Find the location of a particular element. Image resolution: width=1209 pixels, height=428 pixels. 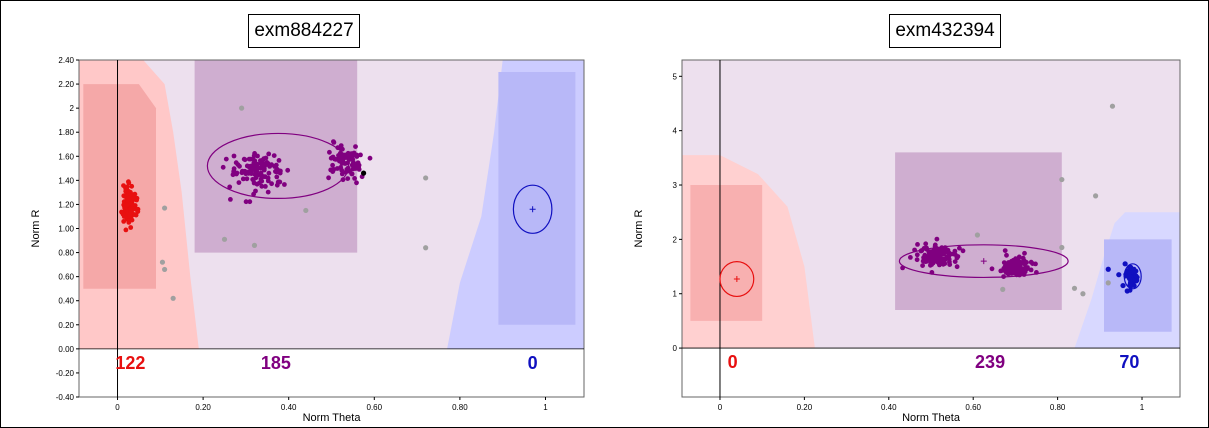

x-tick-label: 0.80 is located at coordinates (460, 407).